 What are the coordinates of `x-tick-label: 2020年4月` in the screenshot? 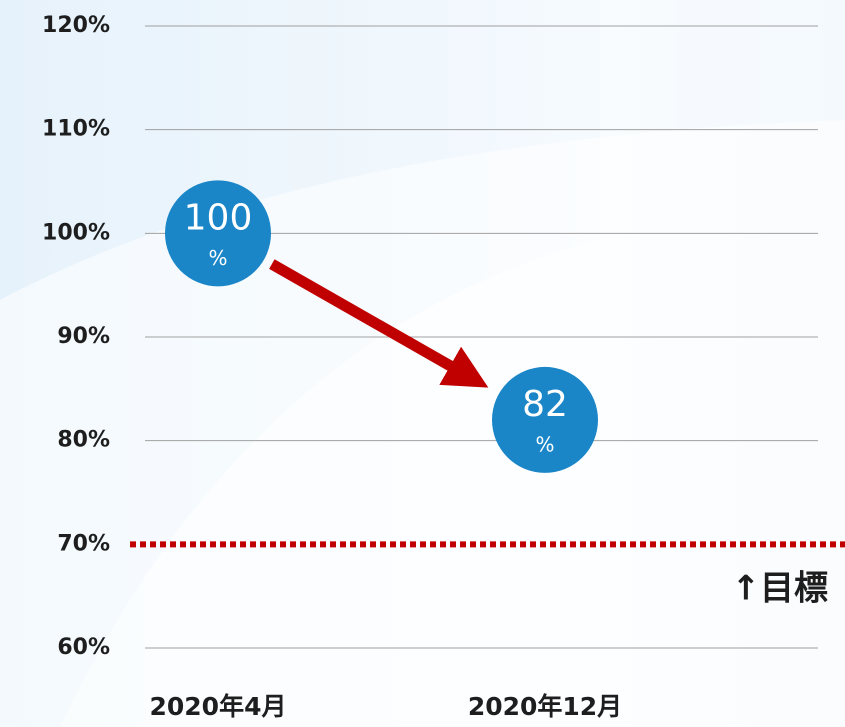 It's located at (218, 706).